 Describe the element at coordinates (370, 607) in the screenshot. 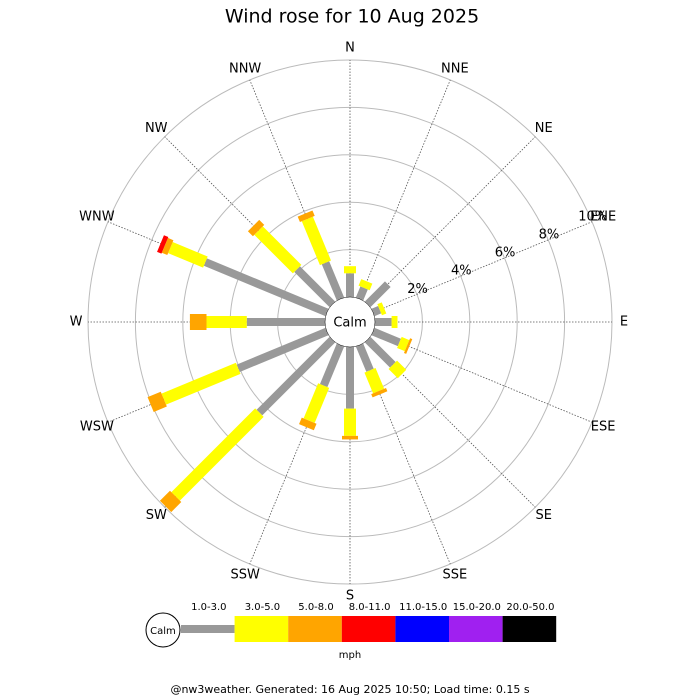

I see `legend-label: 8.0-11.0` at that location.